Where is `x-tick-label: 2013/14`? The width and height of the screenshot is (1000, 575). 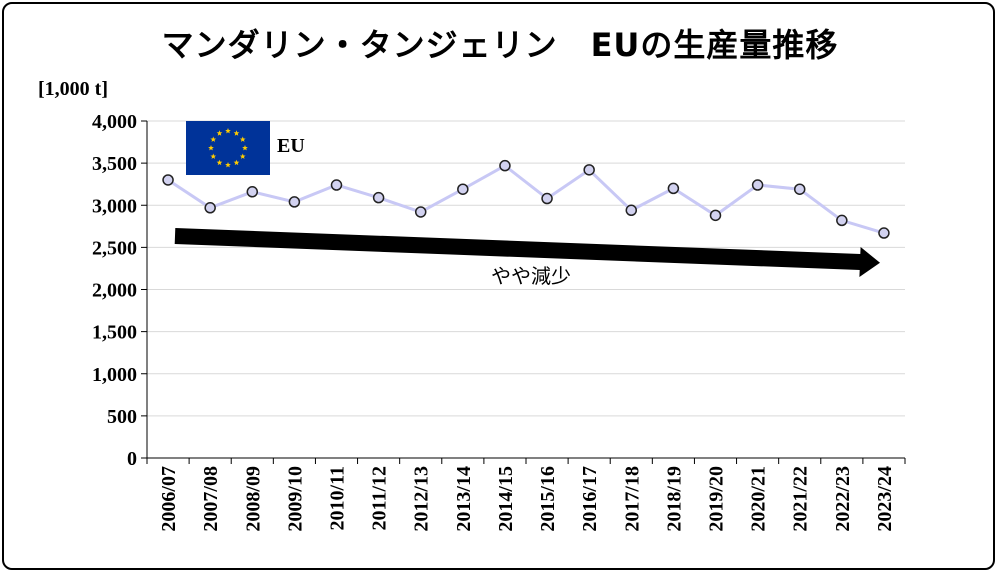
x-tick-label: 2013/14 is located at coordinates (464, 499).